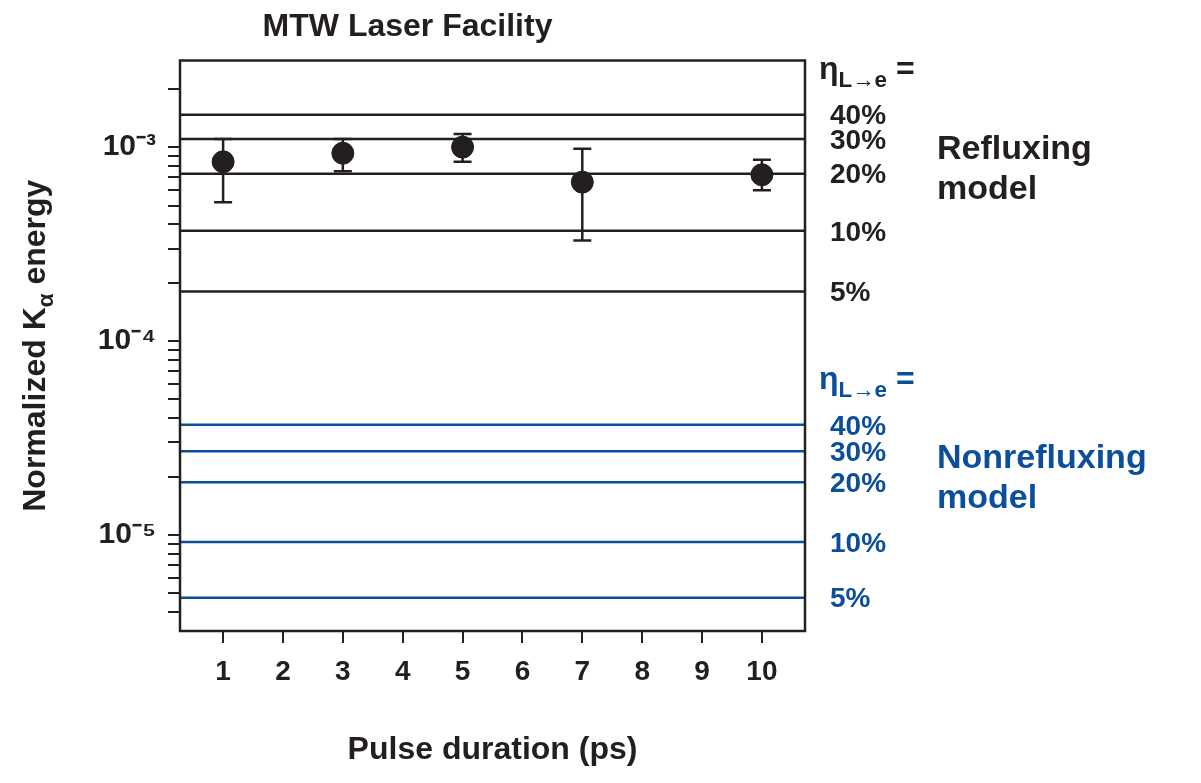  Describe the element at coordinates (462, 670) in the screenshot. I see `x-tick-label: 5` at that location.